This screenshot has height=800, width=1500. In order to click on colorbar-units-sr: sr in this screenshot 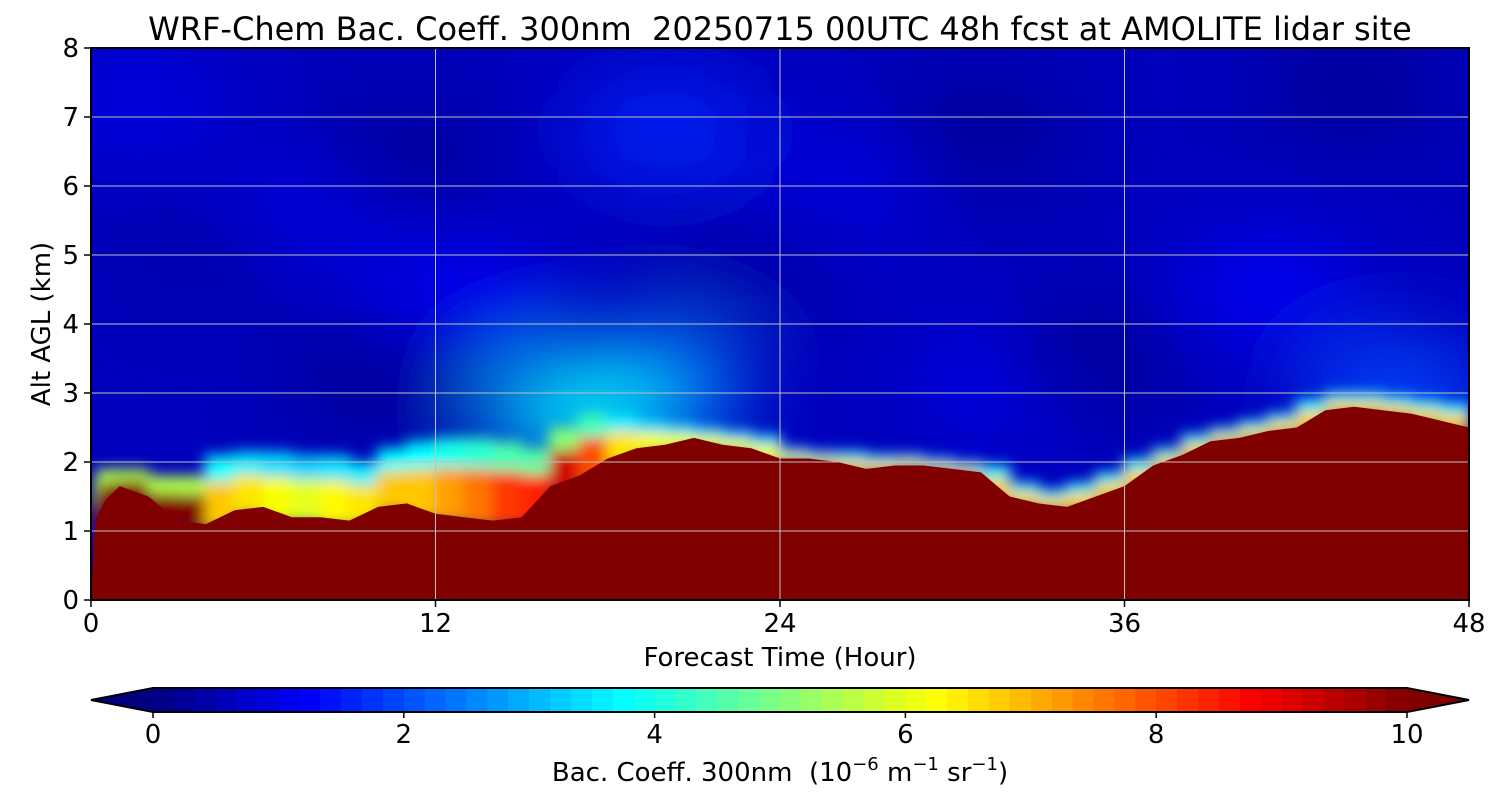, I will do `click(955, 773)`.